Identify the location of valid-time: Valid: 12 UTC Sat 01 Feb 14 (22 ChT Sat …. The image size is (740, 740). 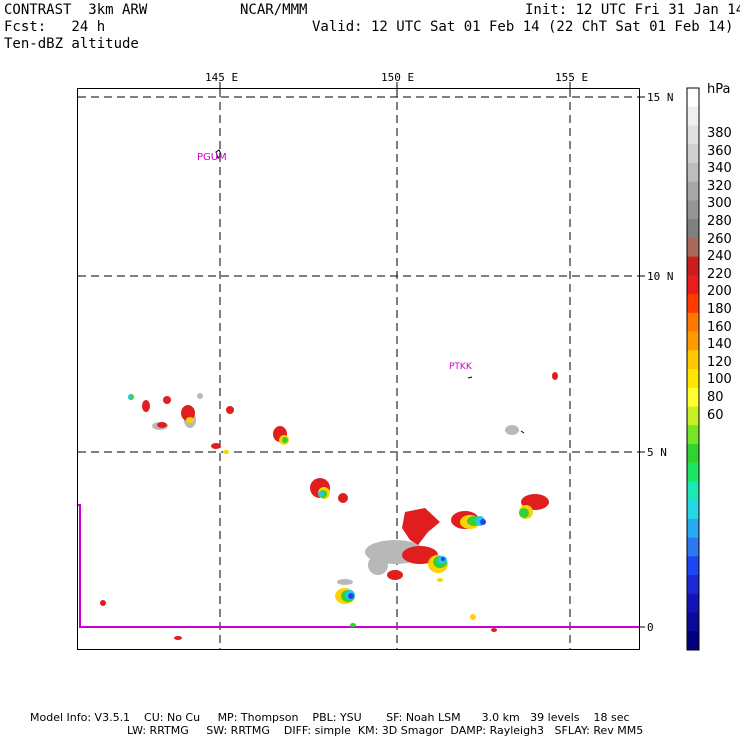
(523, 27).